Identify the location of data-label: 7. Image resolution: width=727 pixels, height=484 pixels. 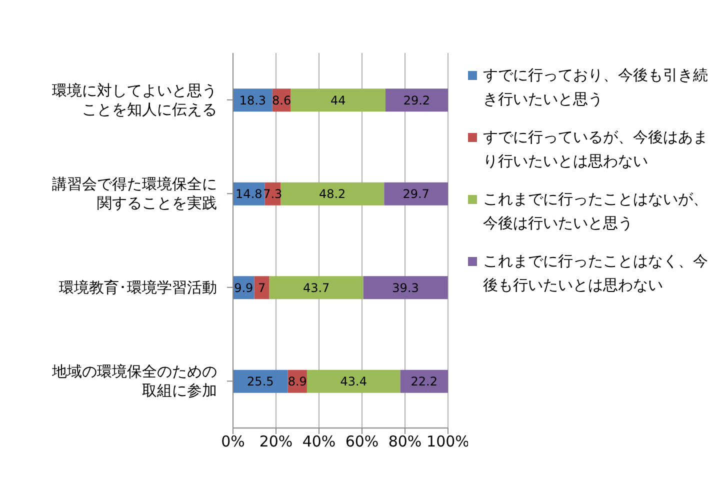
(262, 287).